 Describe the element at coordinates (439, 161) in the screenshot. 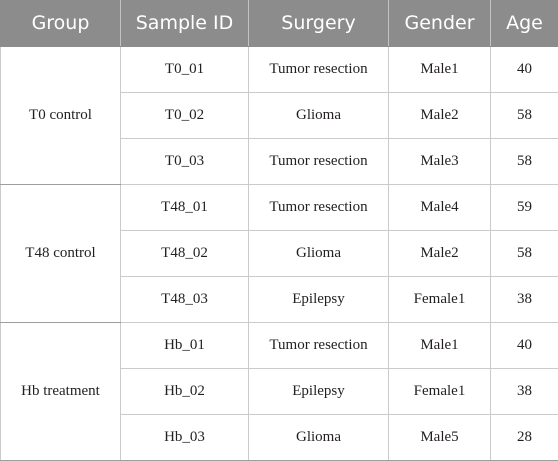

I see `gender-cell: Male3` at that location.